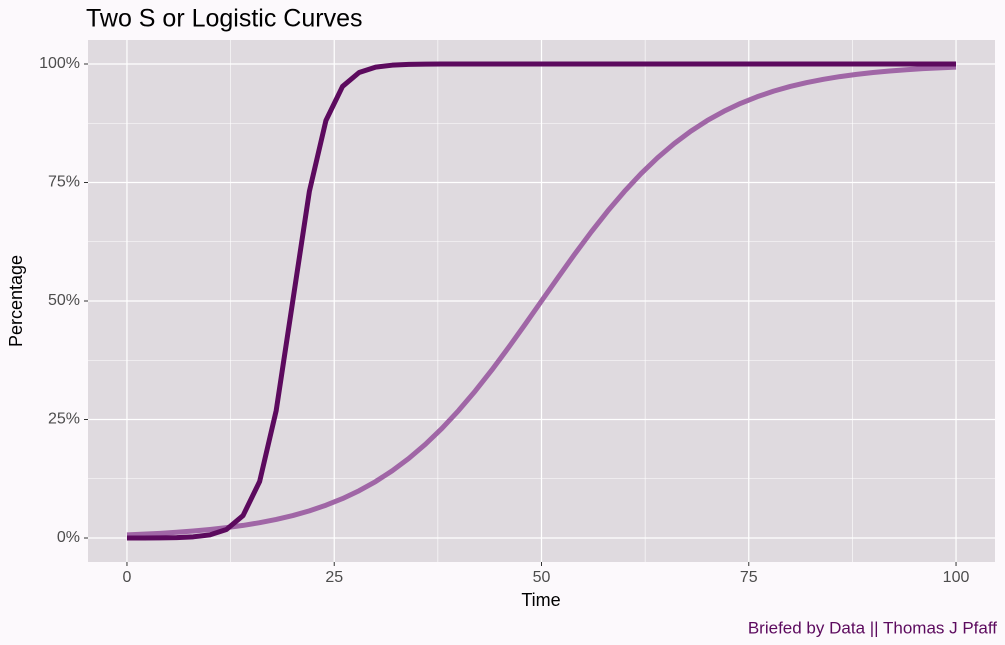 The height and width of the screenshot is (645, 1005). Describe the element at coordinates (872, 627) in the screenshot. I see `caption: Briefed by Data || Thomas J Pfaff` at that location.